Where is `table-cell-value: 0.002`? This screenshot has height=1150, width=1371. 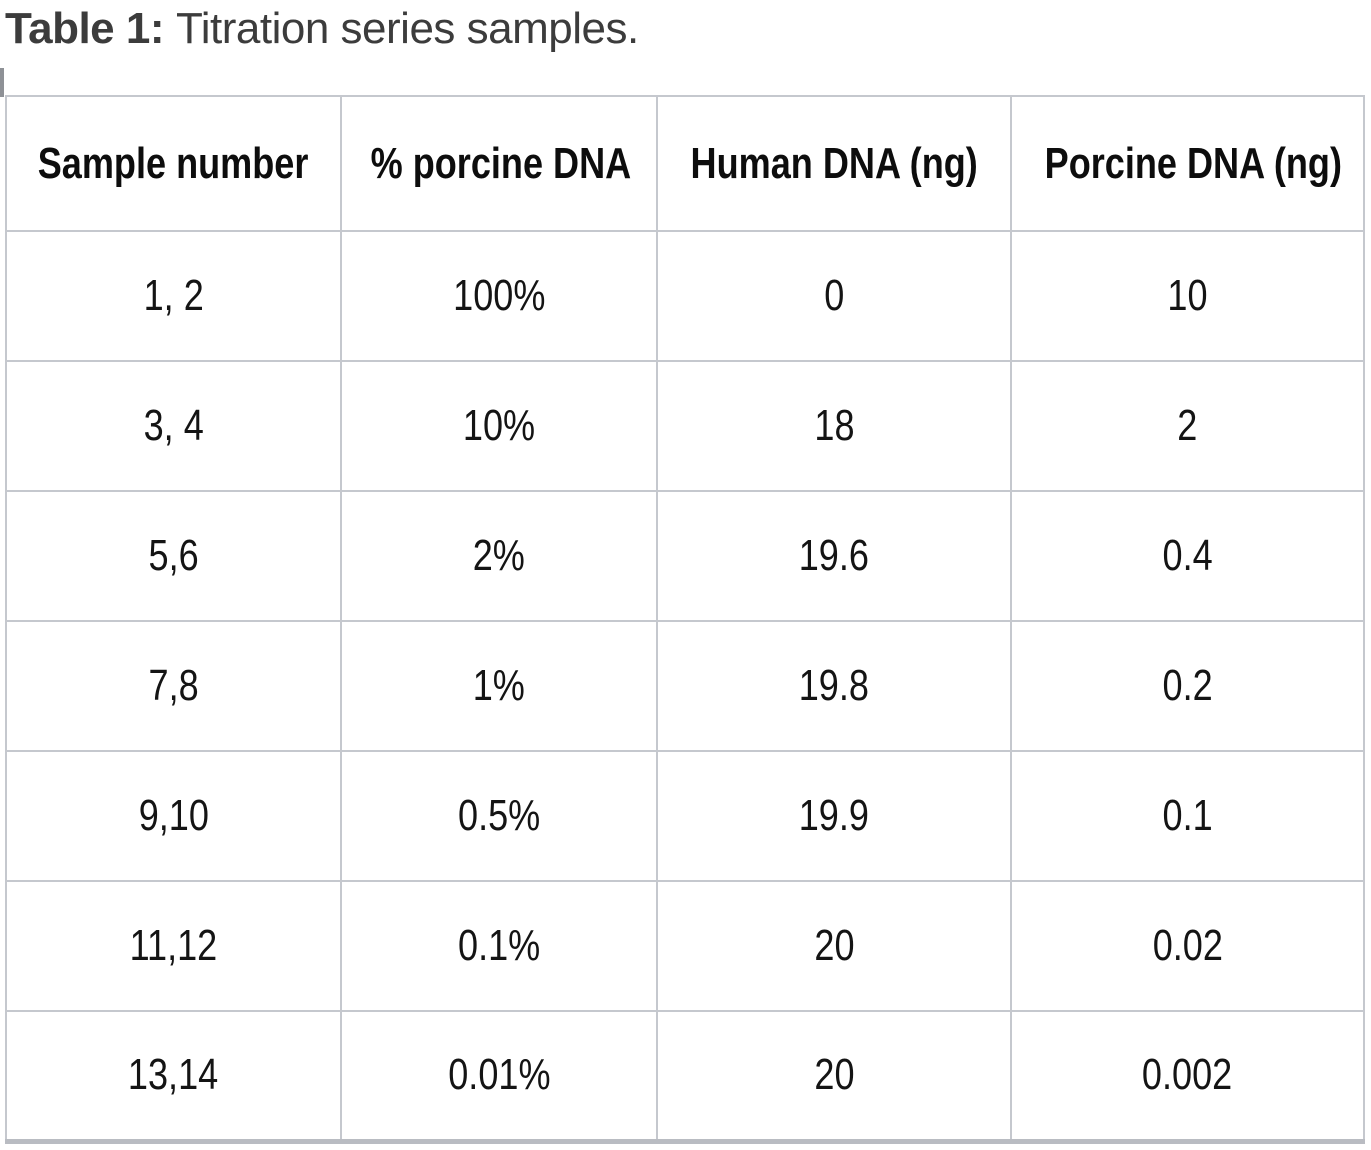
table-cell-value: 0.002 is located at coordinates (1187, 1075).